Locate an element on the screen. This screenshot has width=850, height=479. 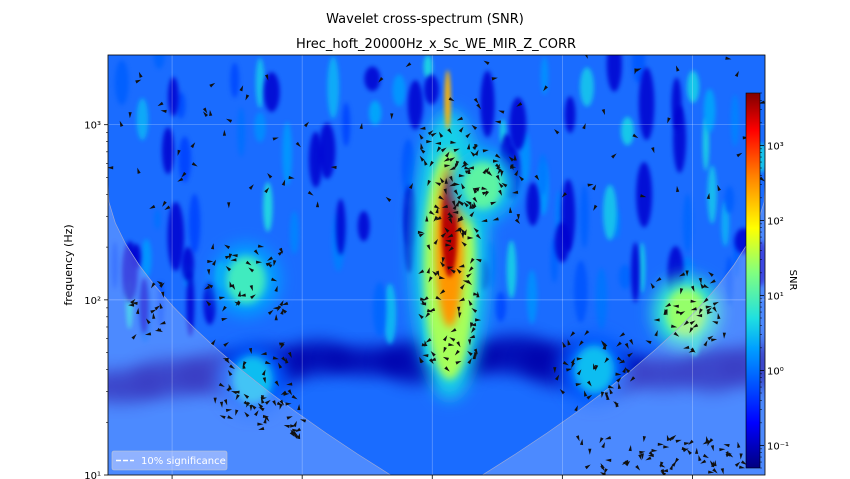
colorbar-label: SNR is located at coordinates (792, 280).